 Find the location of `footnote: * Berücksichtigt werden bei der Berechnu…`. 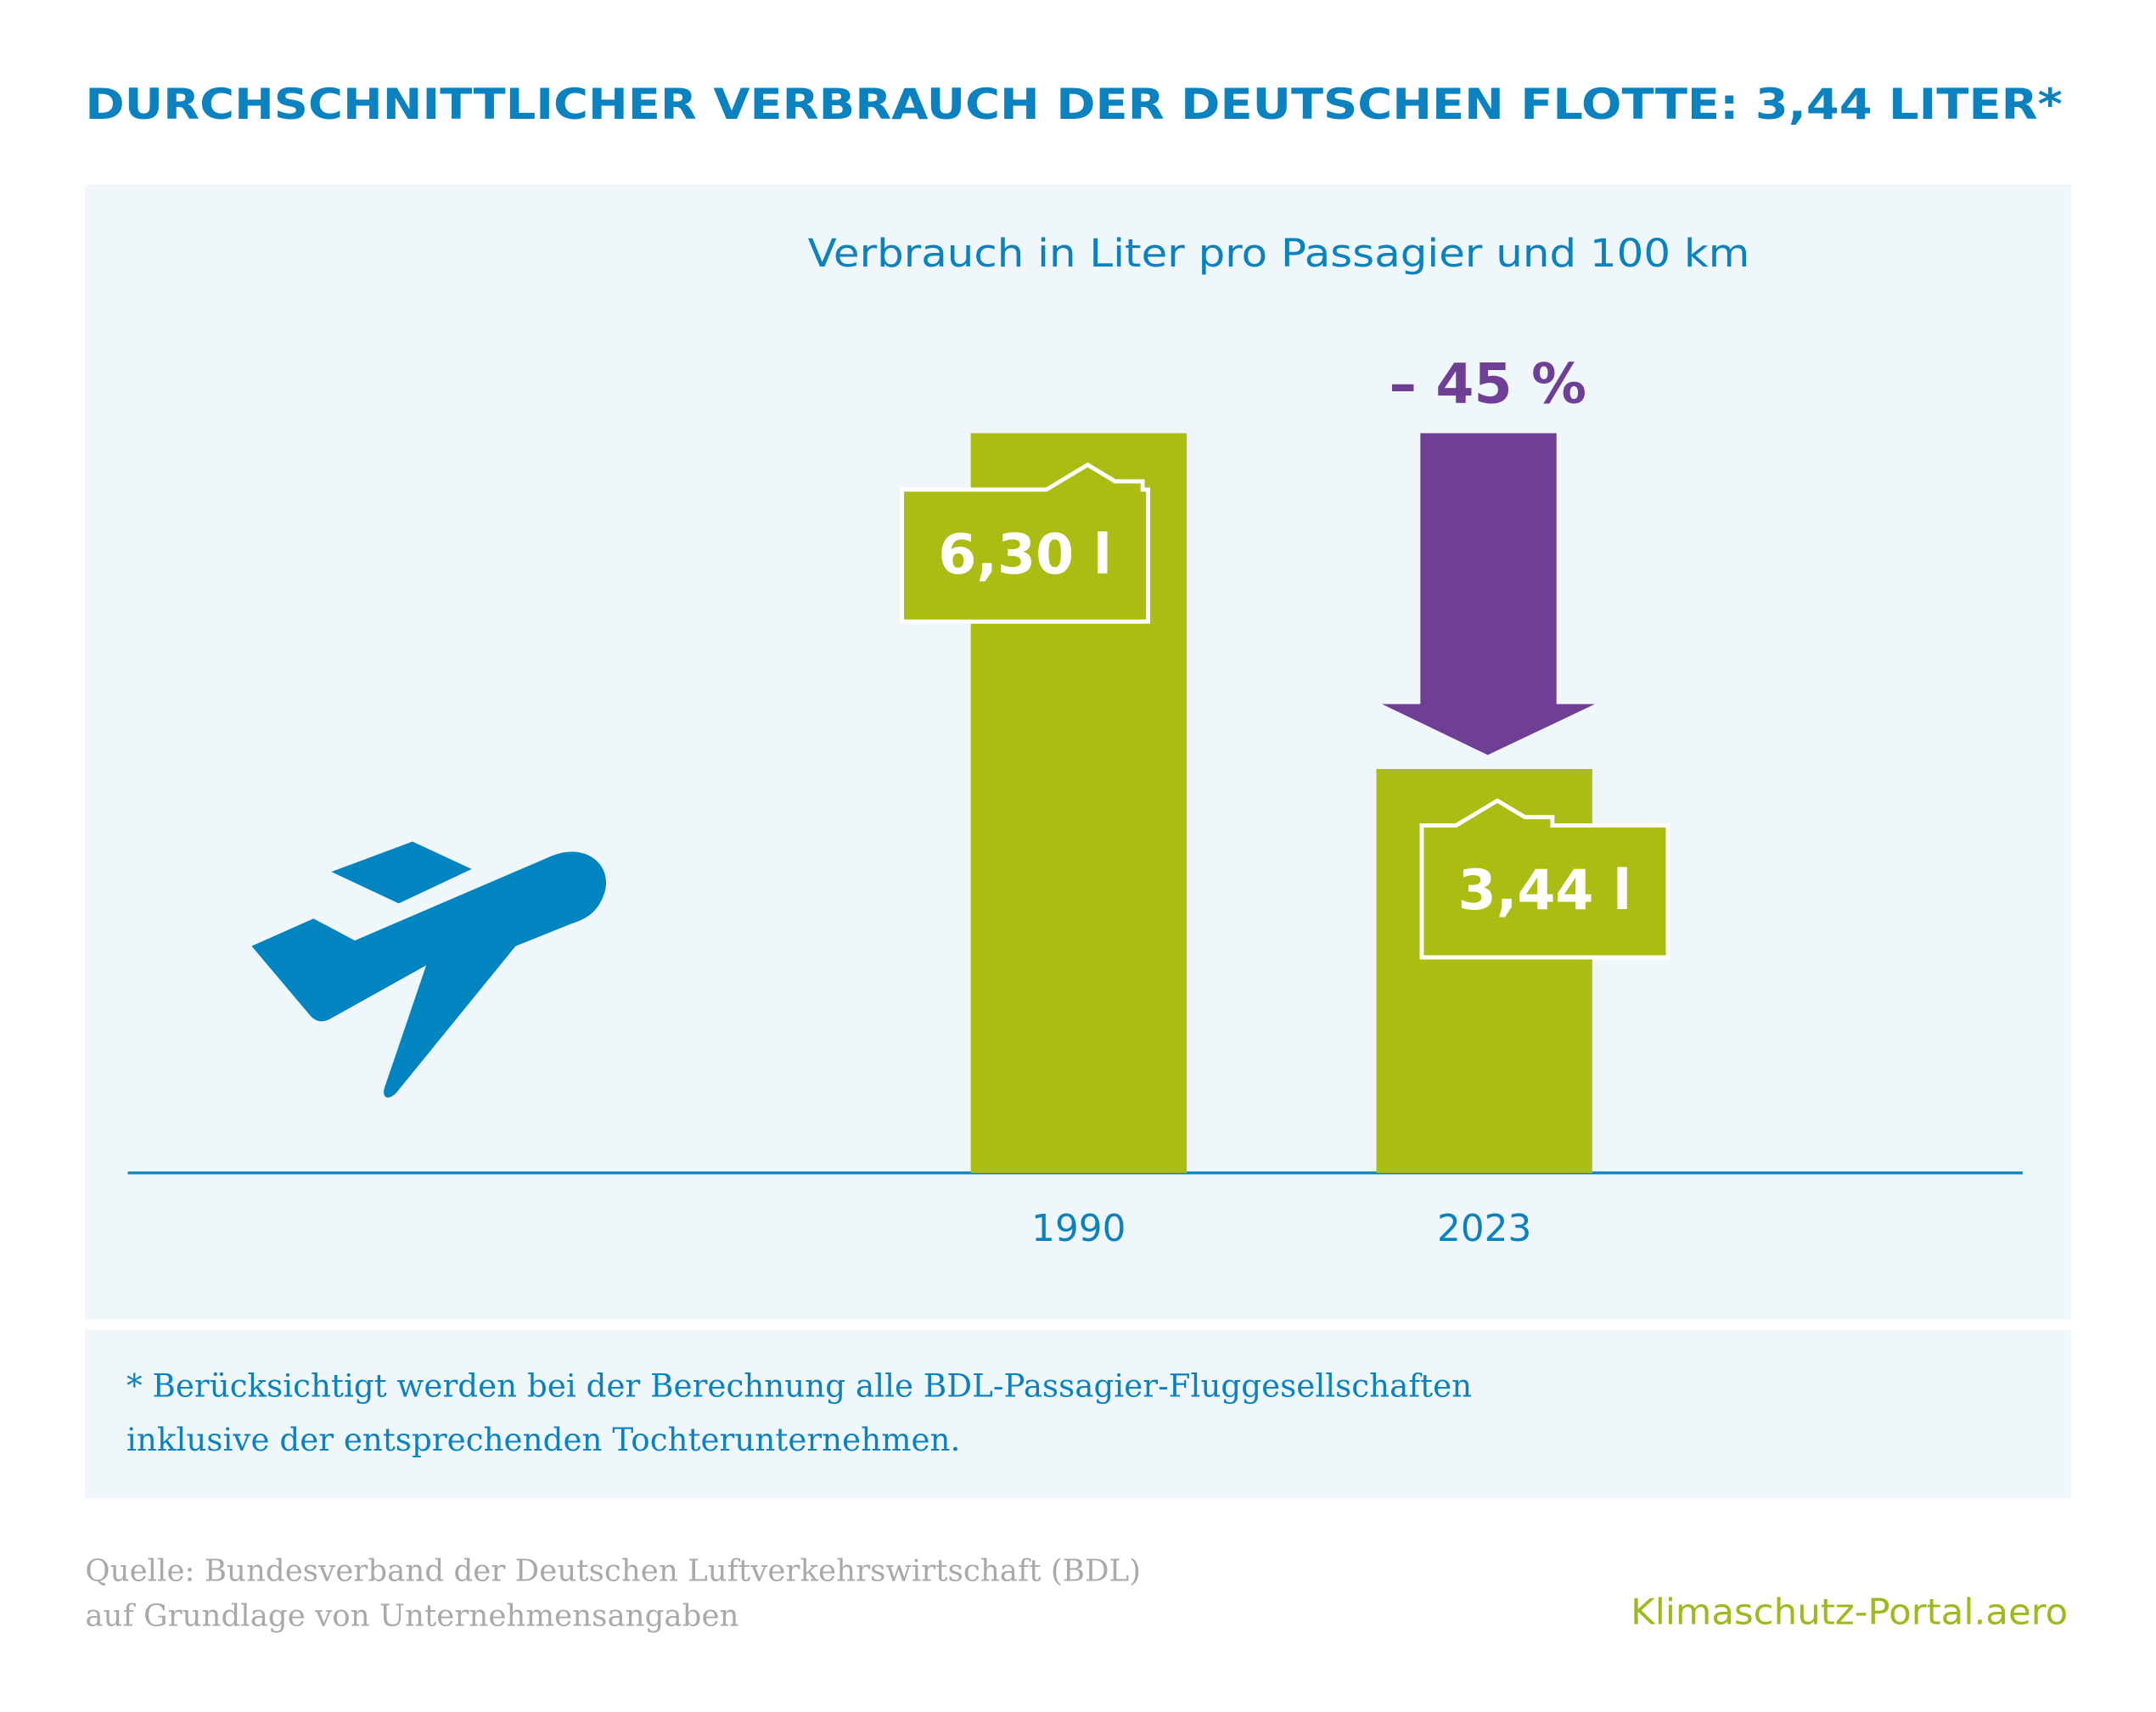

footnote: * Berücksichtigt werden bei der Berechnu… is located at coordinates (799, 1386).